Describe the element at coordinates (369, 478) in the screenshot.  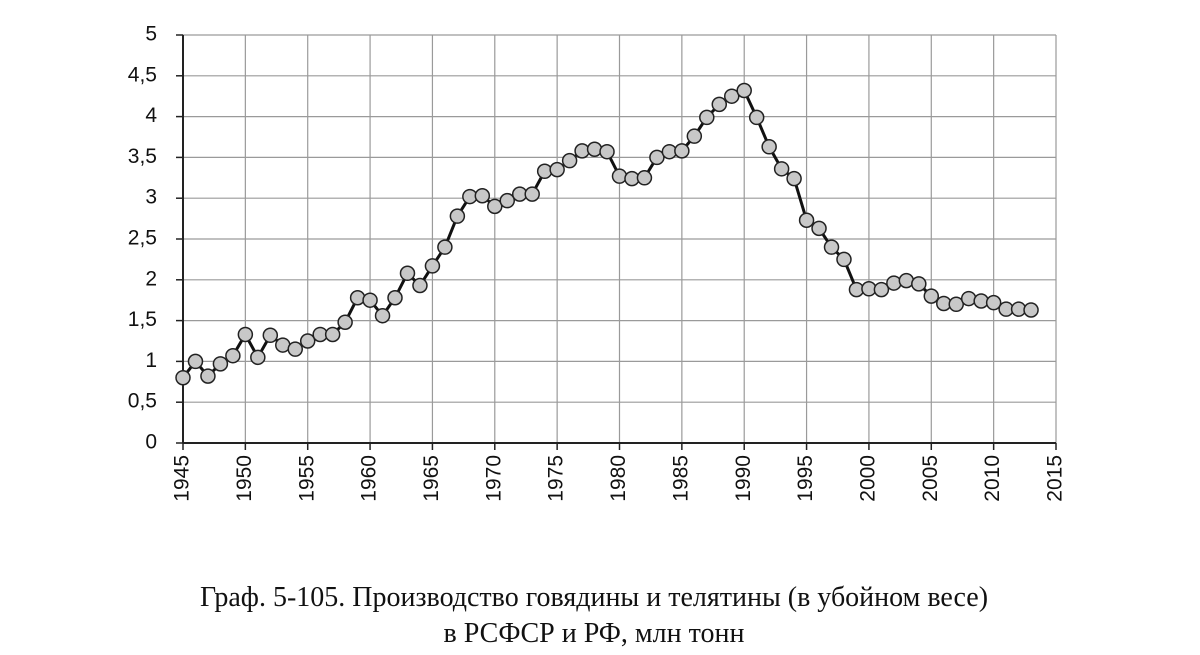
I see `x-tick-label: 1960` at that location.